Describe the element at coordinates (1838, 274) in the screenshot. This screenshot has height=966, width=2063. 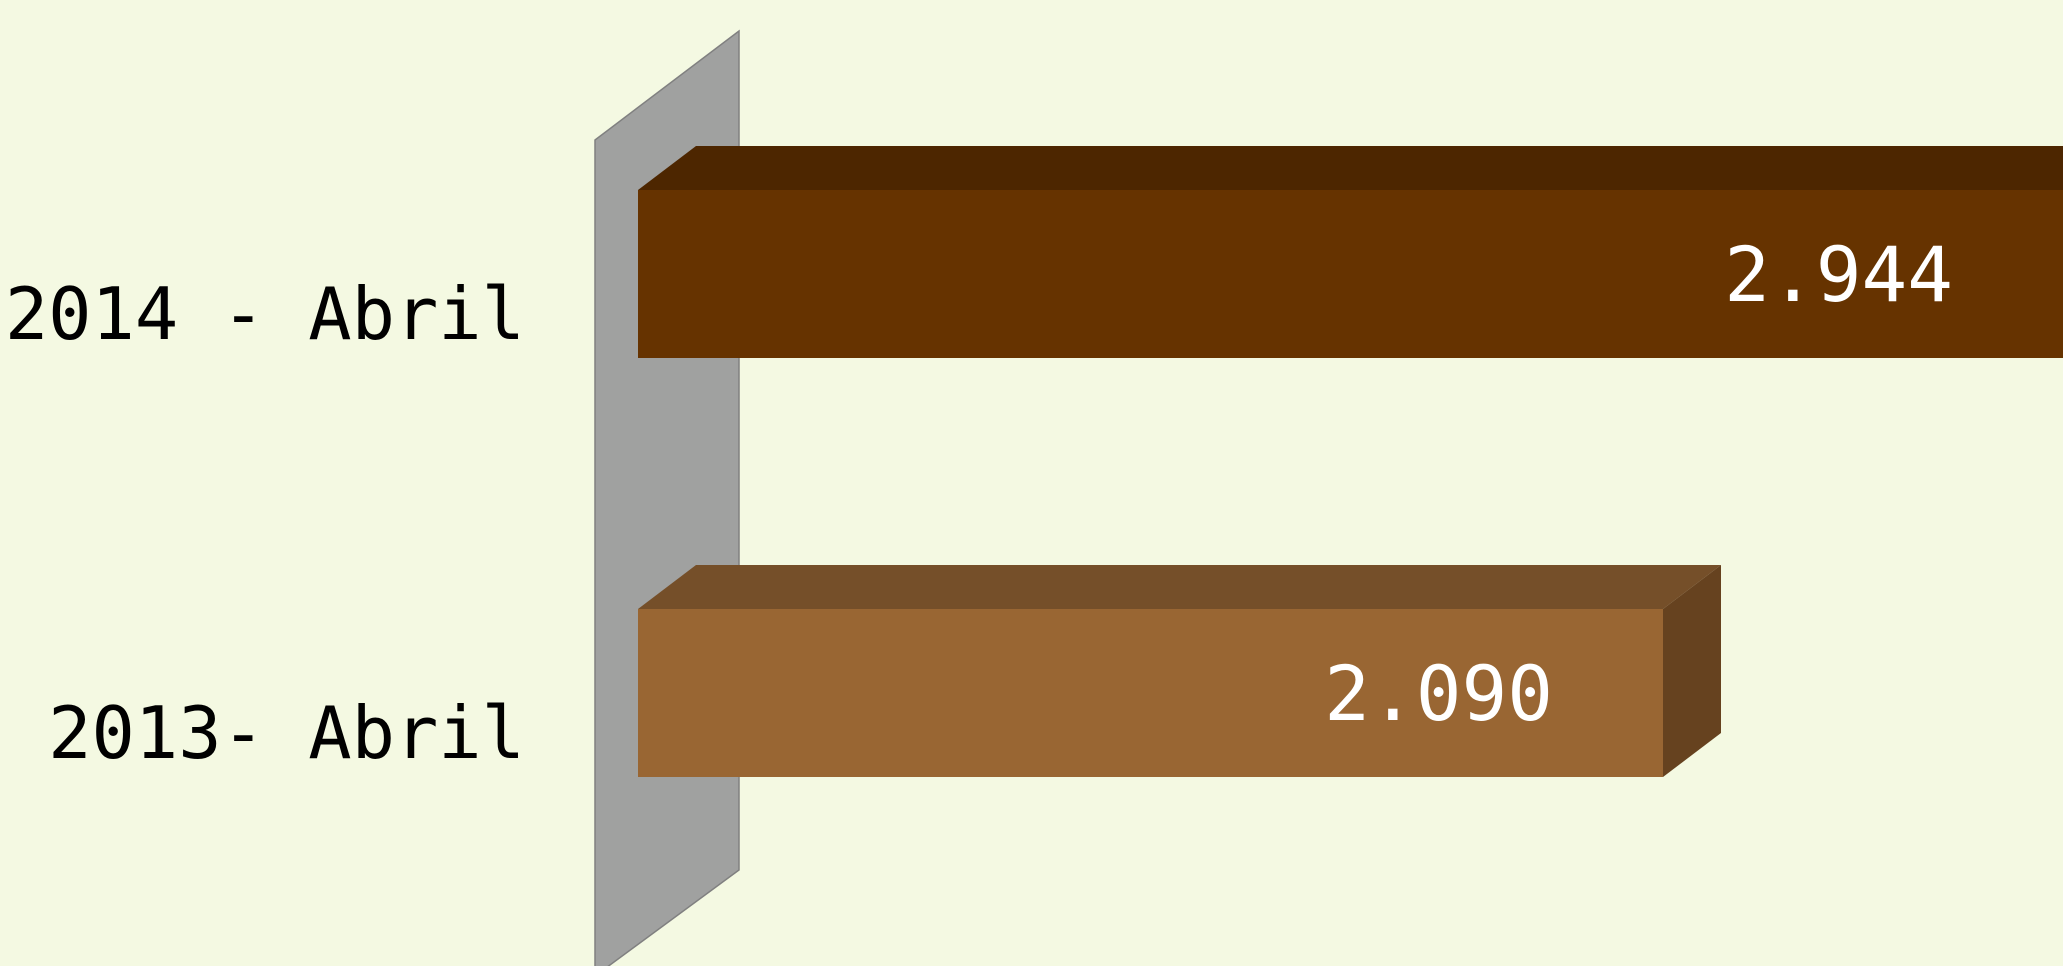
I see `value-label: 2.944` at that location.